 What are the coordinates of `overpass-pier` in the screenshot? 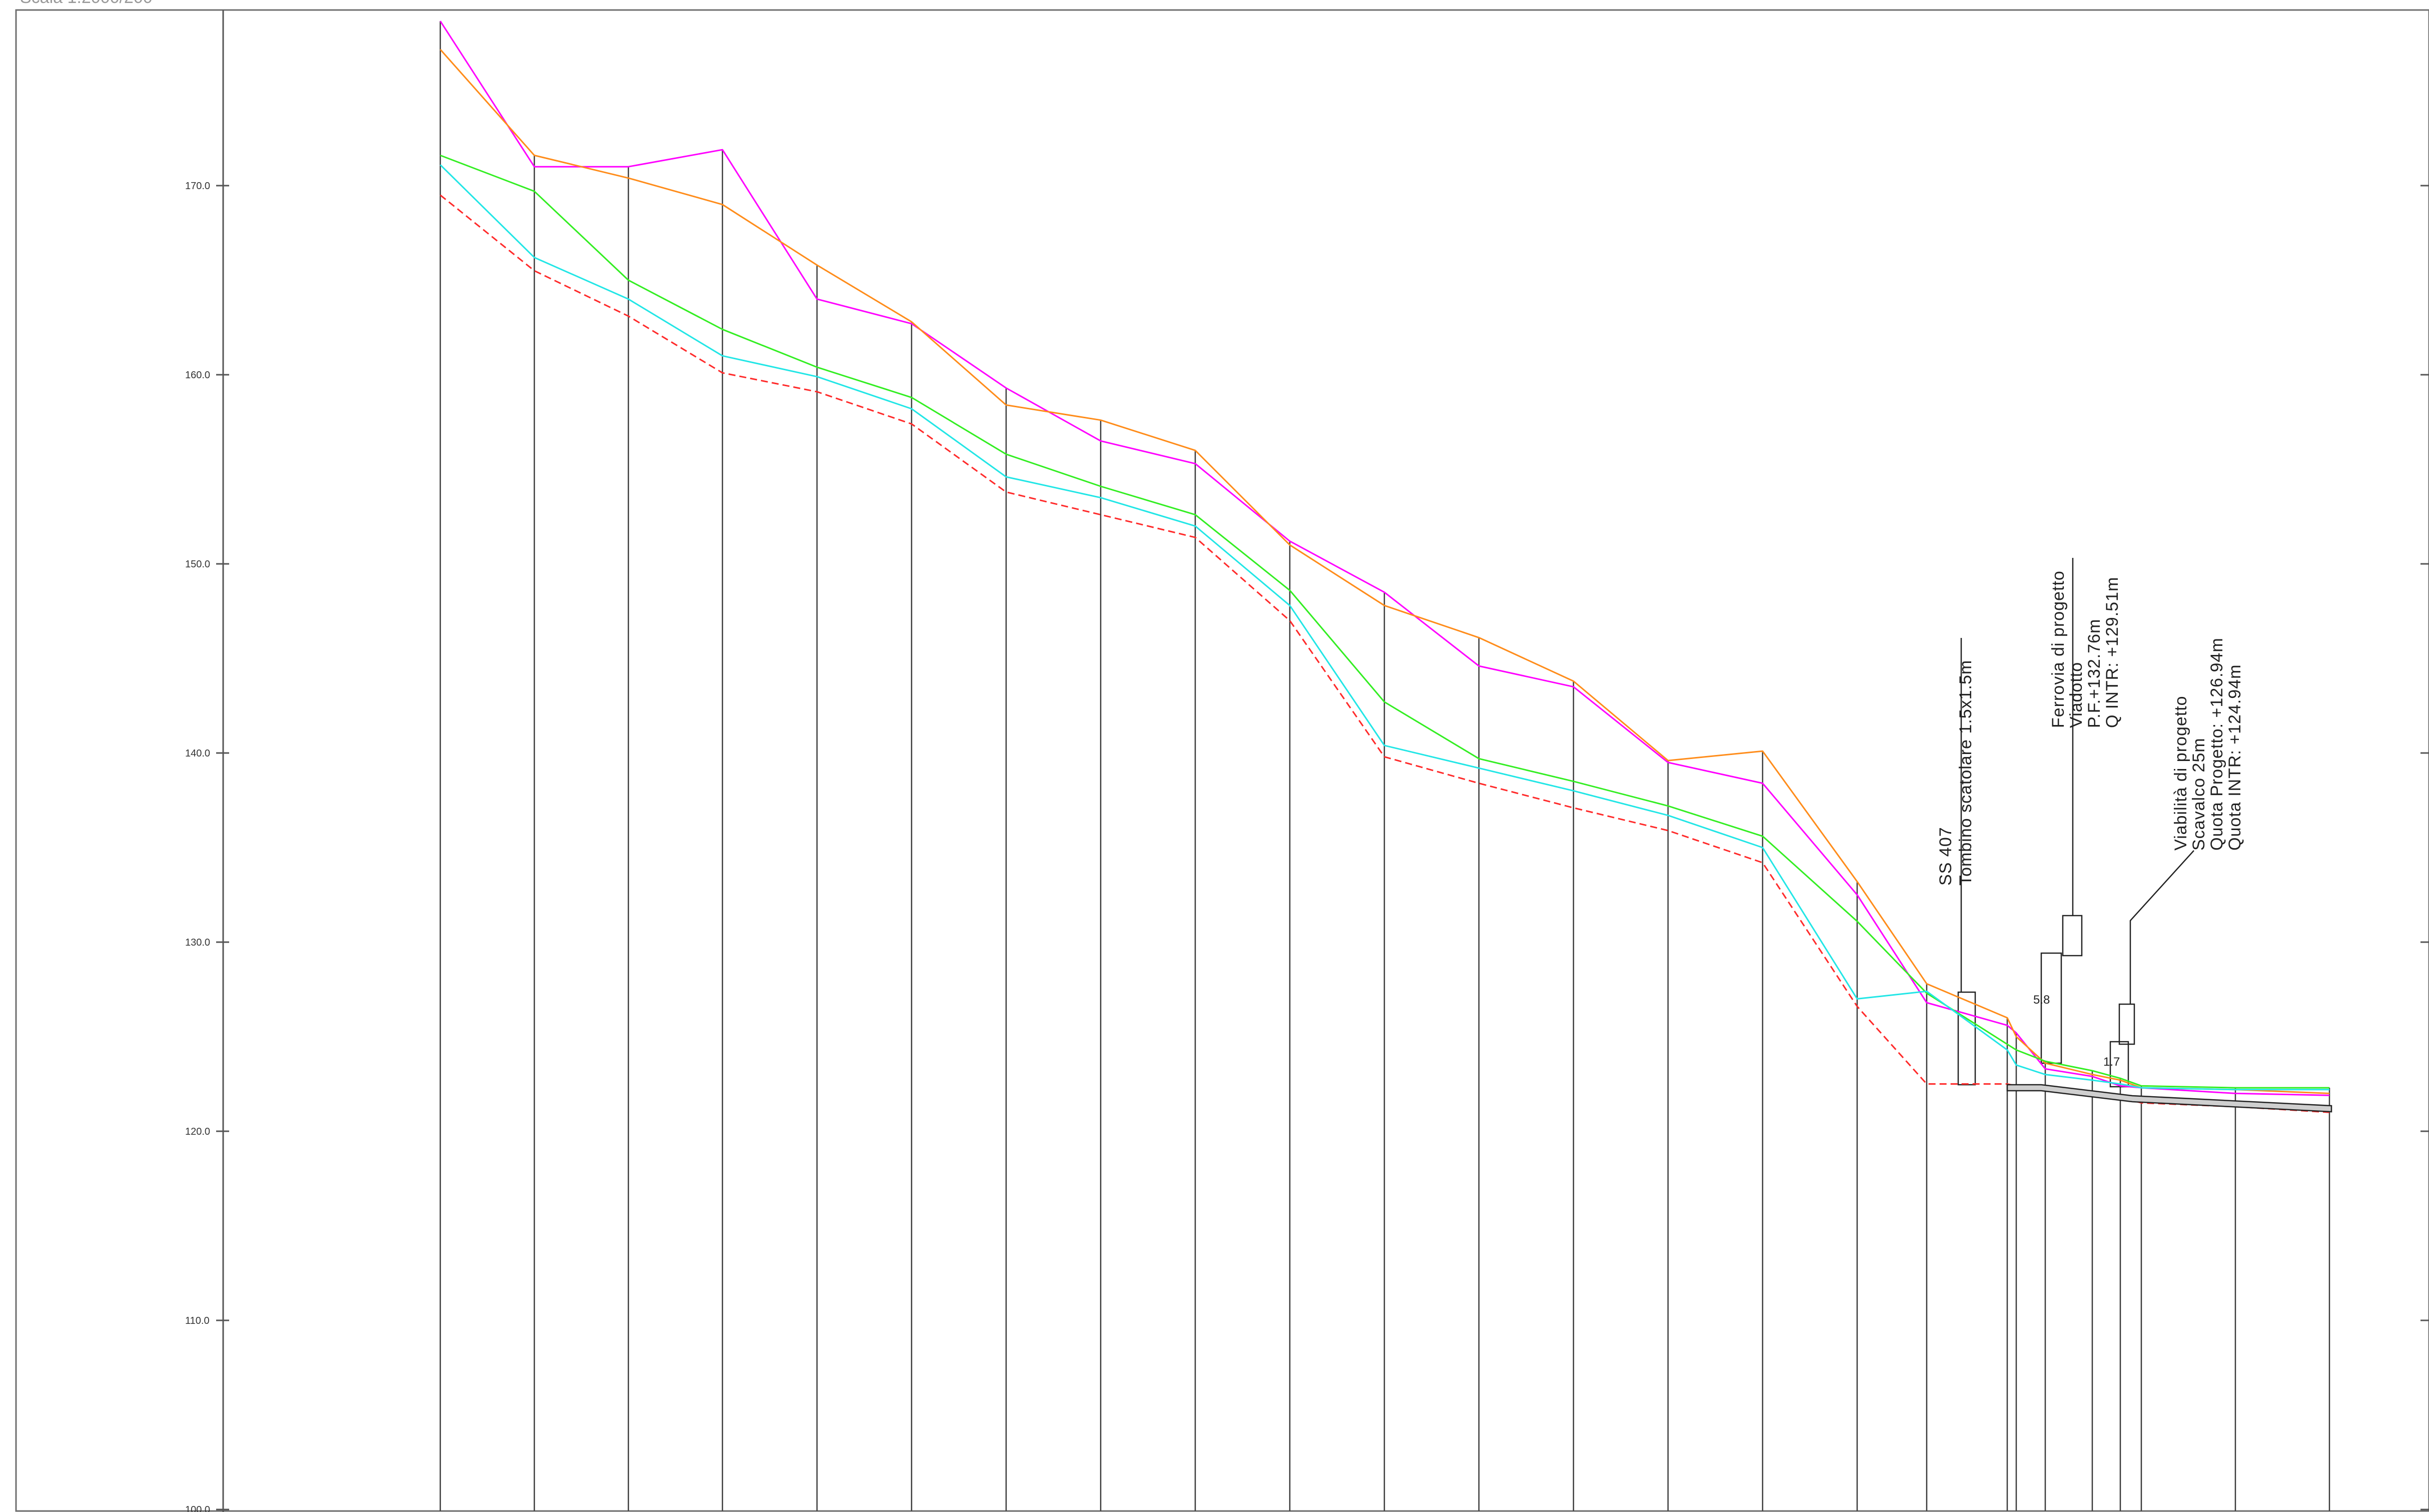 It's located at (2126, 1024).